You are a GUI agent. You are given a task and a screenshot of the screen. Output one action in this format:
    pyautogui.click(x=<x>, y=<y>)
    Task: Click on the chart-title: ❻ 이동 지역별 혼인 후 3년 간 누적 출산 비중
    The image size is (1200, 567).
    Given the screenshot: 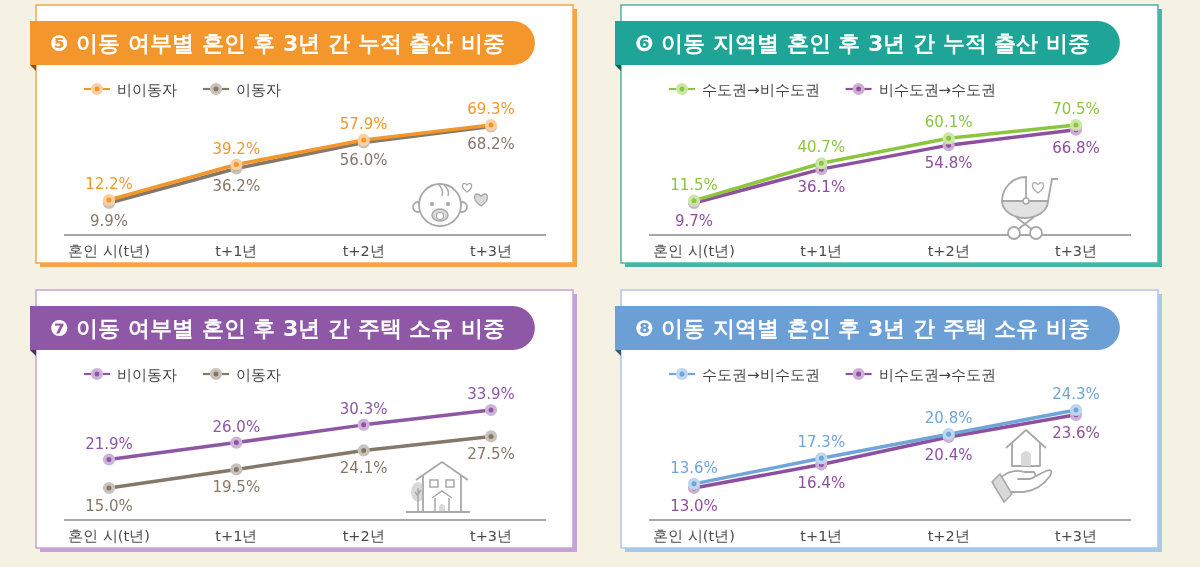 What is the action you would take?
    pyautogui.click(x=862, y=43)
    